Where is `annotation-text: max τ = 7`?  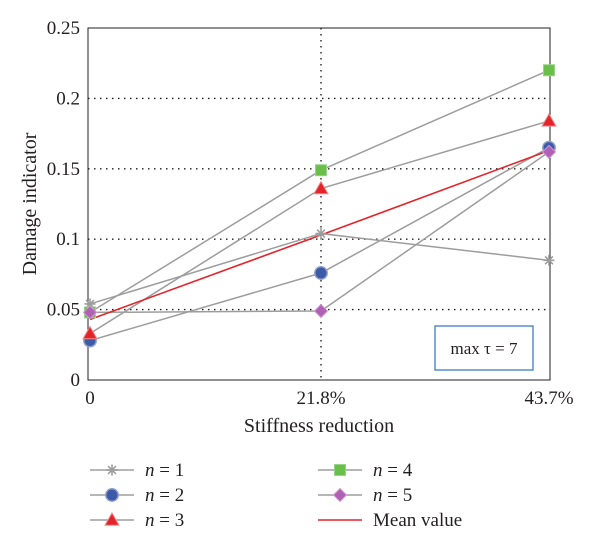 annotation-text: max τ = 7 is located at coordinates (484, 348).